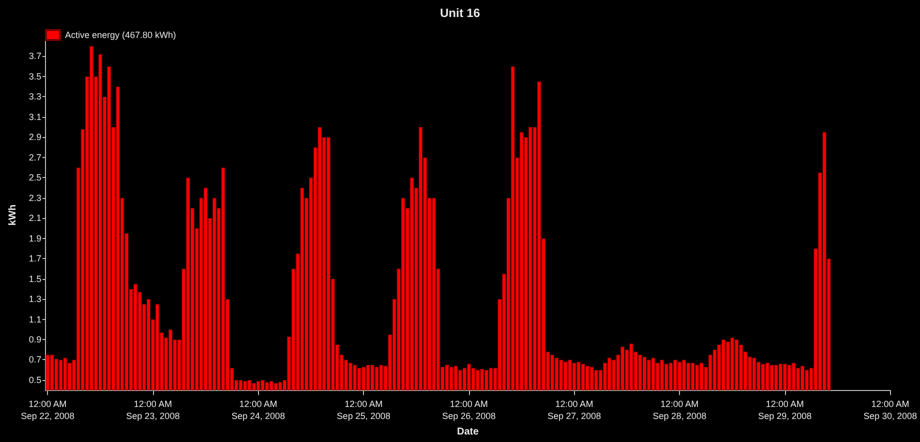 The width and height of the screenshot is (920, 442). Describe the element at coordinates (35, 218) in the screenshot. I see `y-tick-label: 2.1` at that location.